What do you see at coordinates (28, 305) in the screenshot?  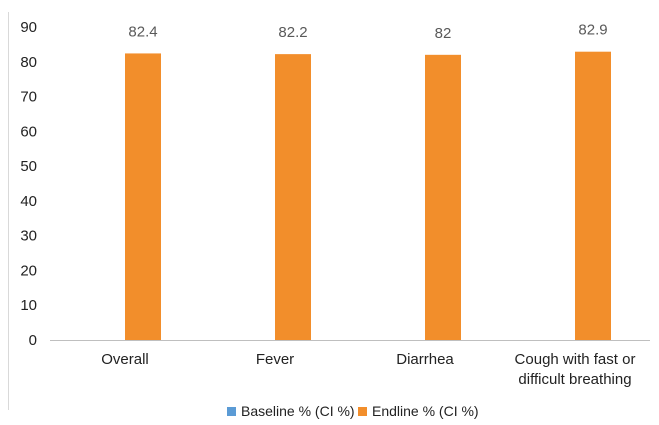 I see `y-tick-label: 10` at bounding box center [28, 305].